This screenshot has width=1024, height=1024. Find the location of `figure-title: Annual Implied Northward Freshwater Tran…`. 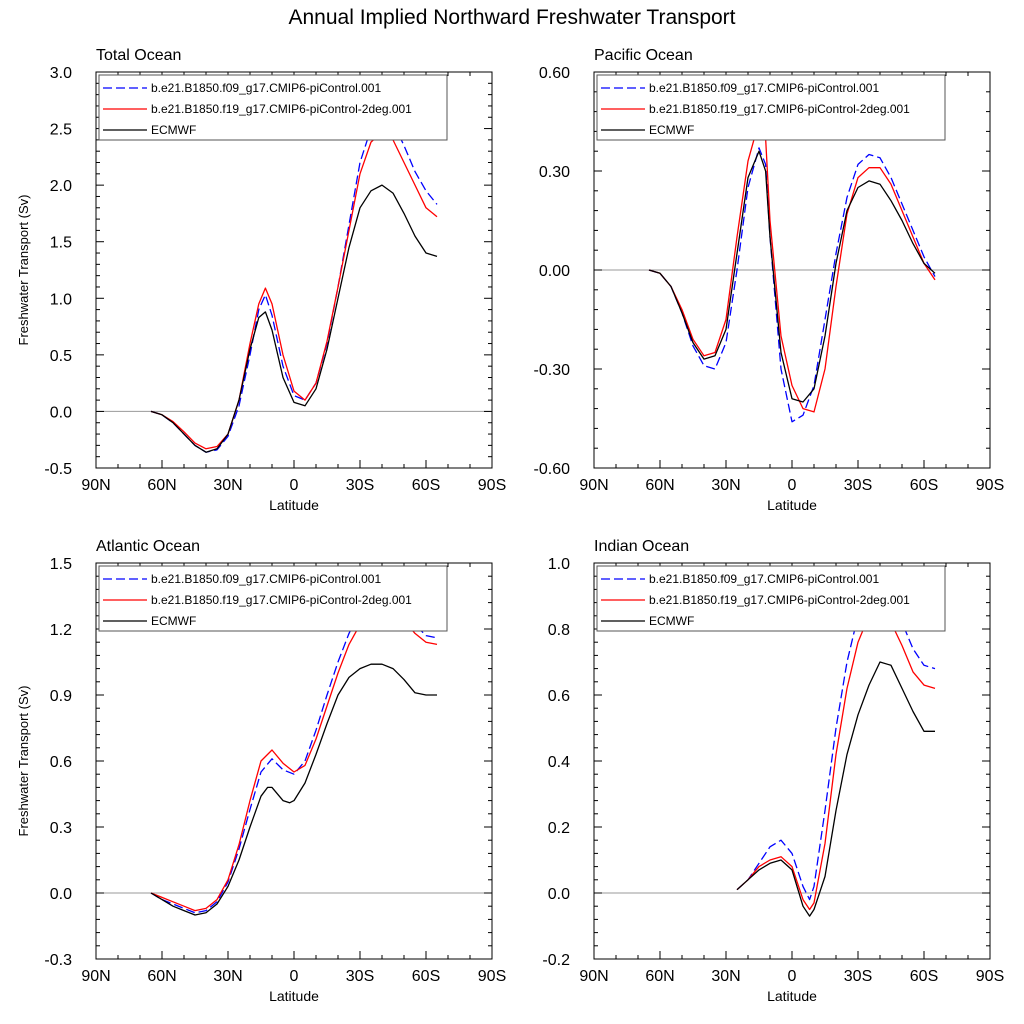

figure-title: Annual Implied Northward Freshwater Tran… is located at coordinates (512, 17).